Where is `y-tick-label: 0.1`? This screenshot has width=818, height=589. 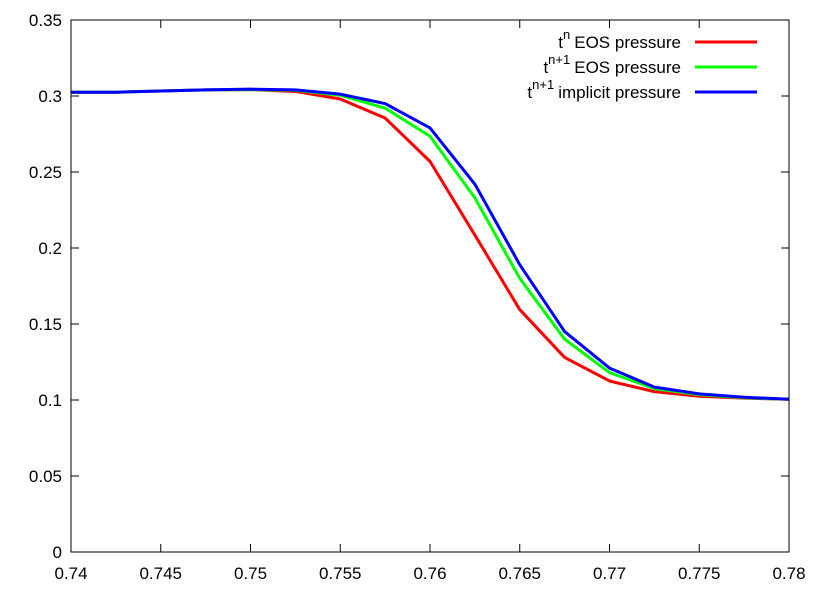
y-tick-label: 0.1 is located at coordinates (50, 400).